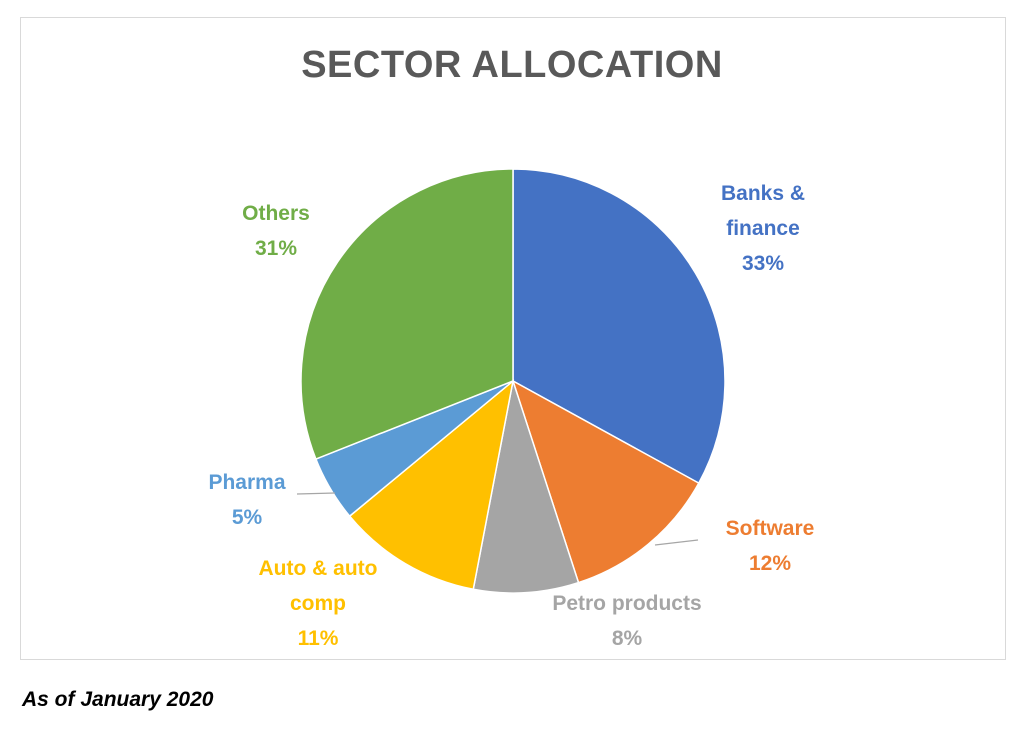  What do you see at coordinates (605, 481) in the screenshot?
I see `pie-slice-software` at bounding box center [605, 481].